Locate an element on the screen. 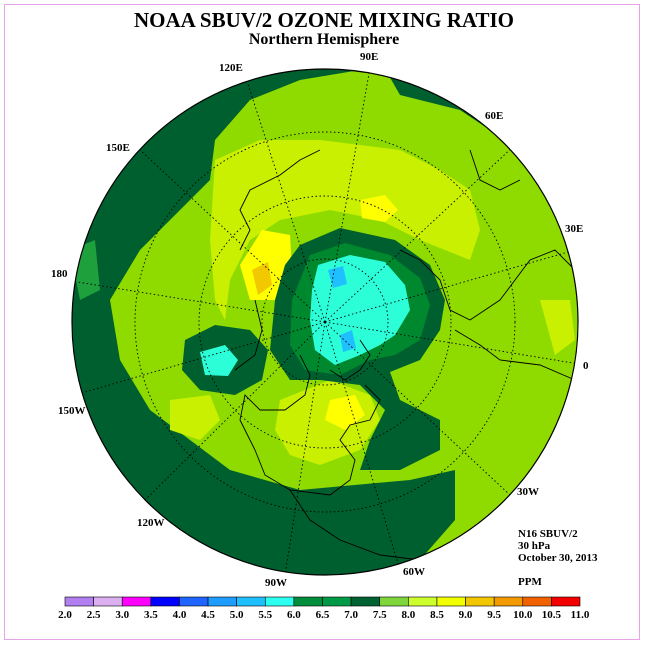 The width and height of the screenshot is (648, 648). lon-label-90e: 90E is located at coordinates (369, 57).